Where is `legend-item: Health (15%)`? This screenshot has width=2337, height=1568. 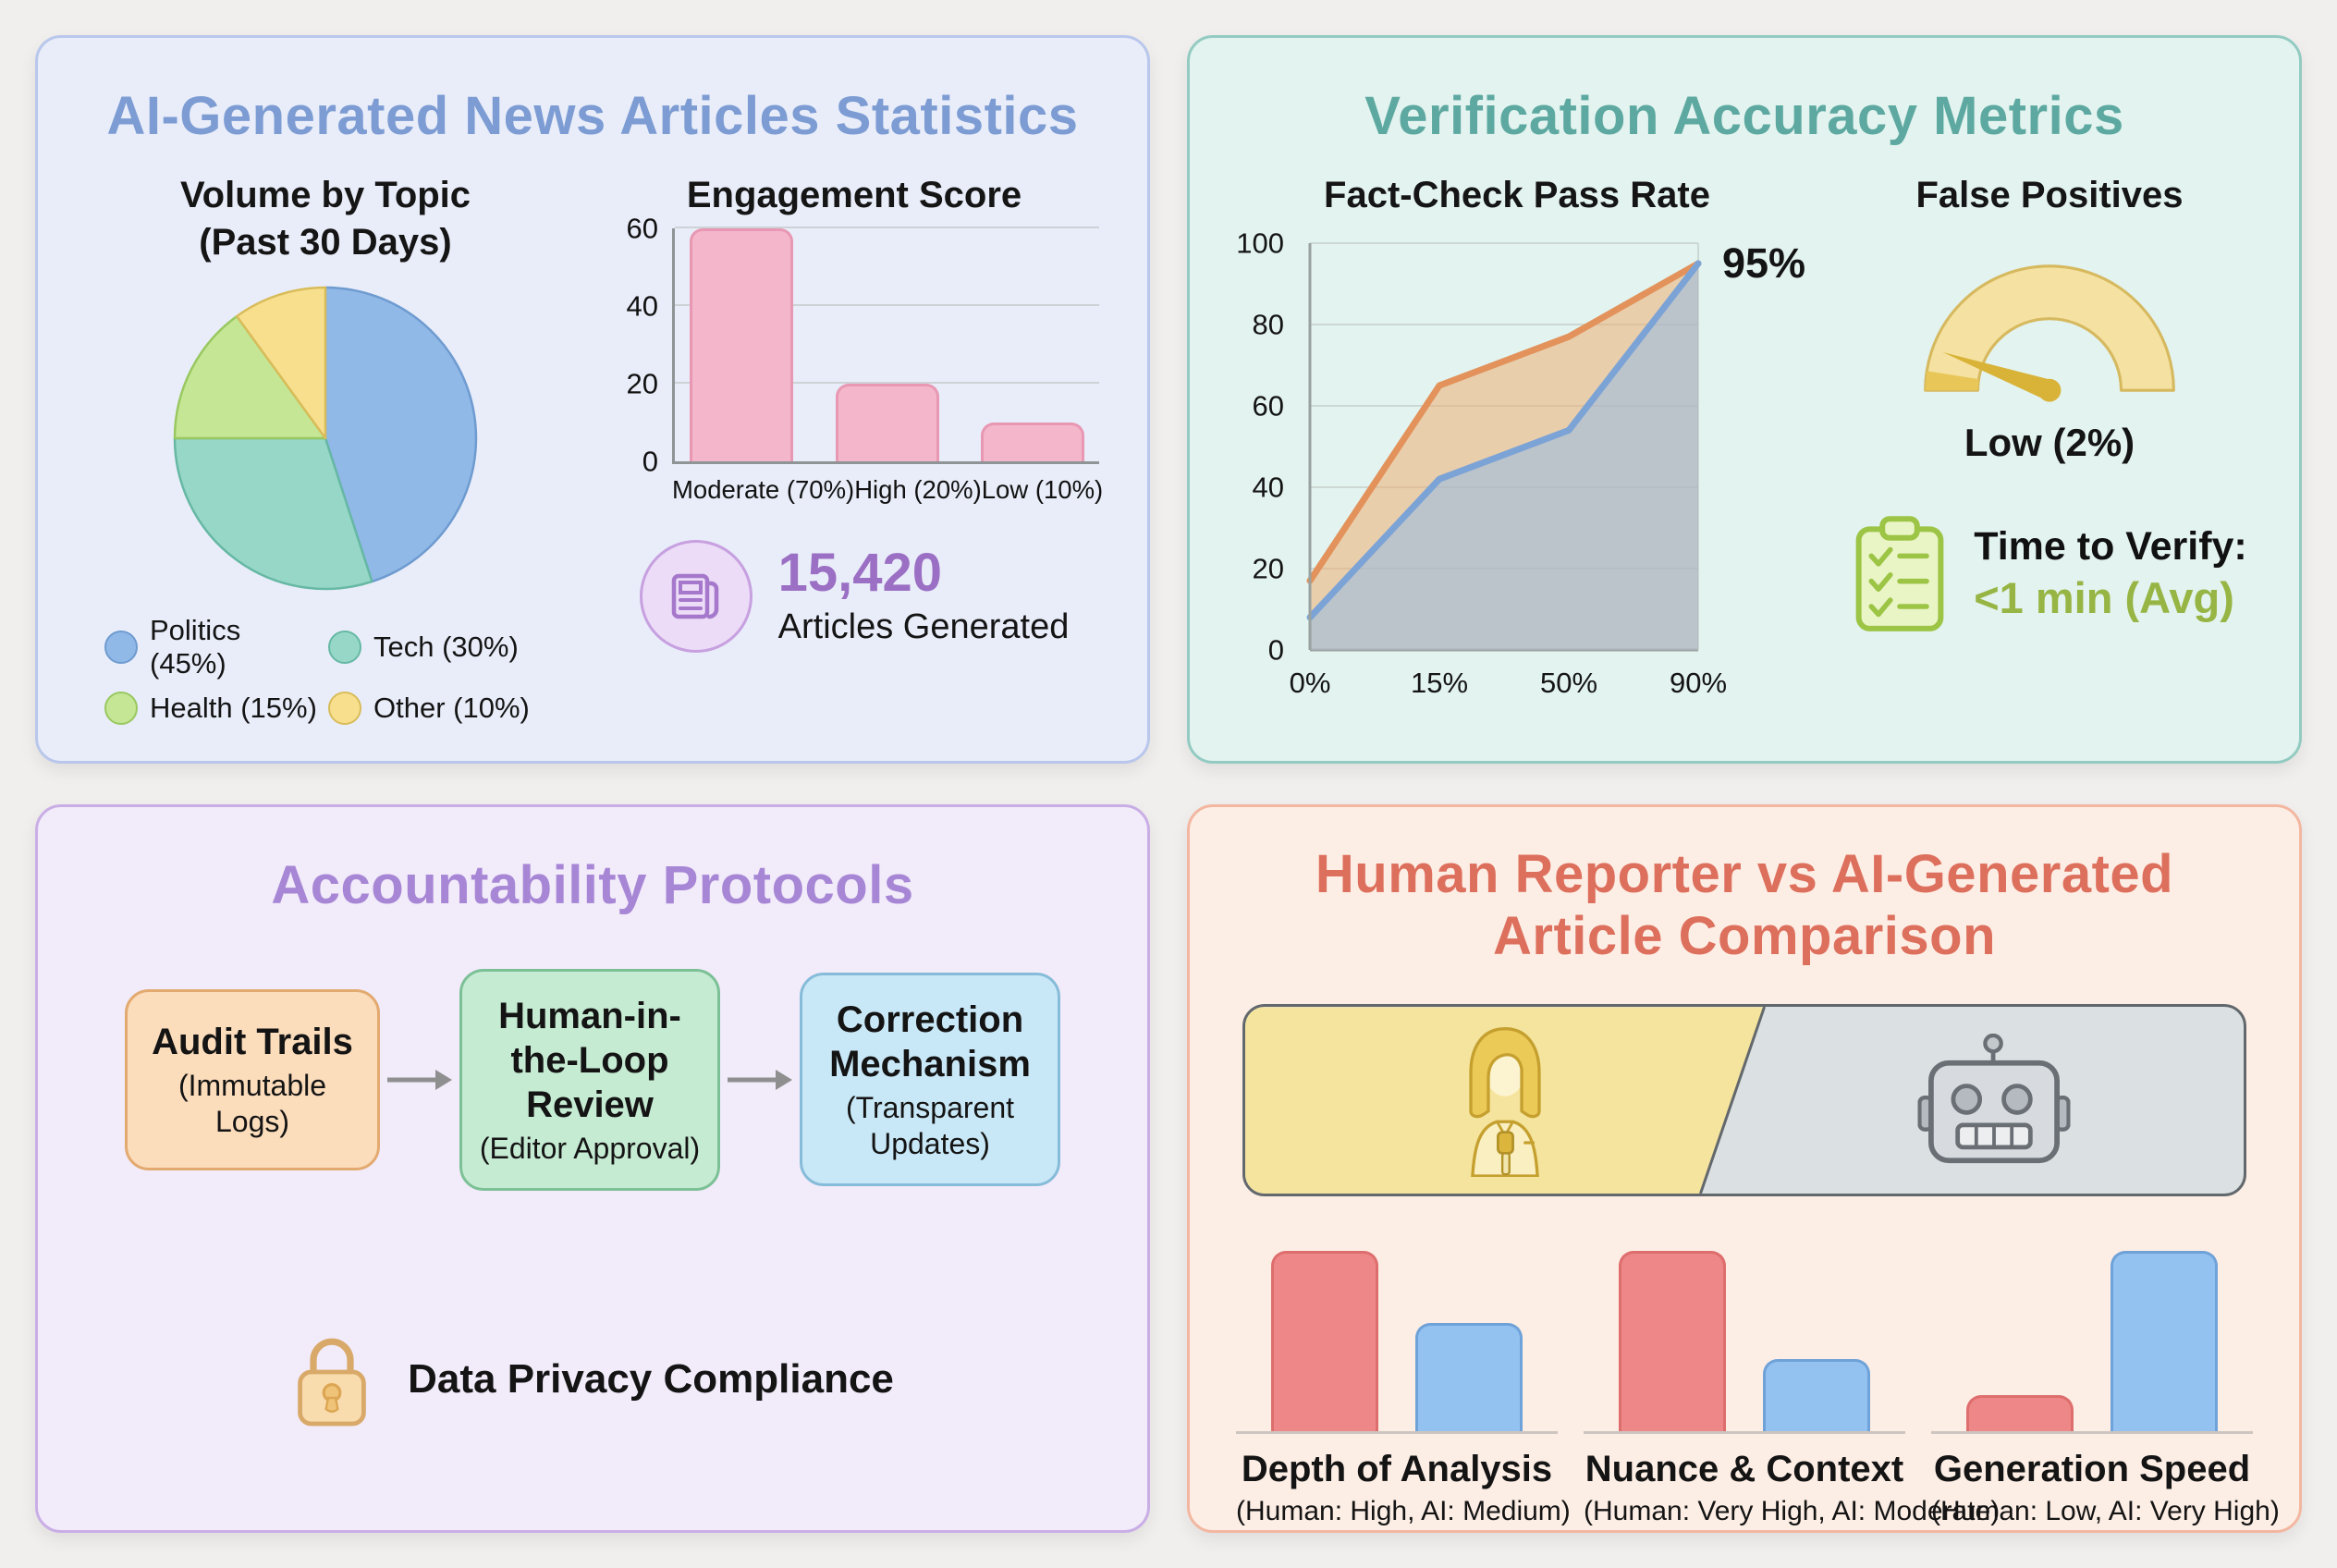 legend-item: Health (15%) is located at coordinates (213, 709).